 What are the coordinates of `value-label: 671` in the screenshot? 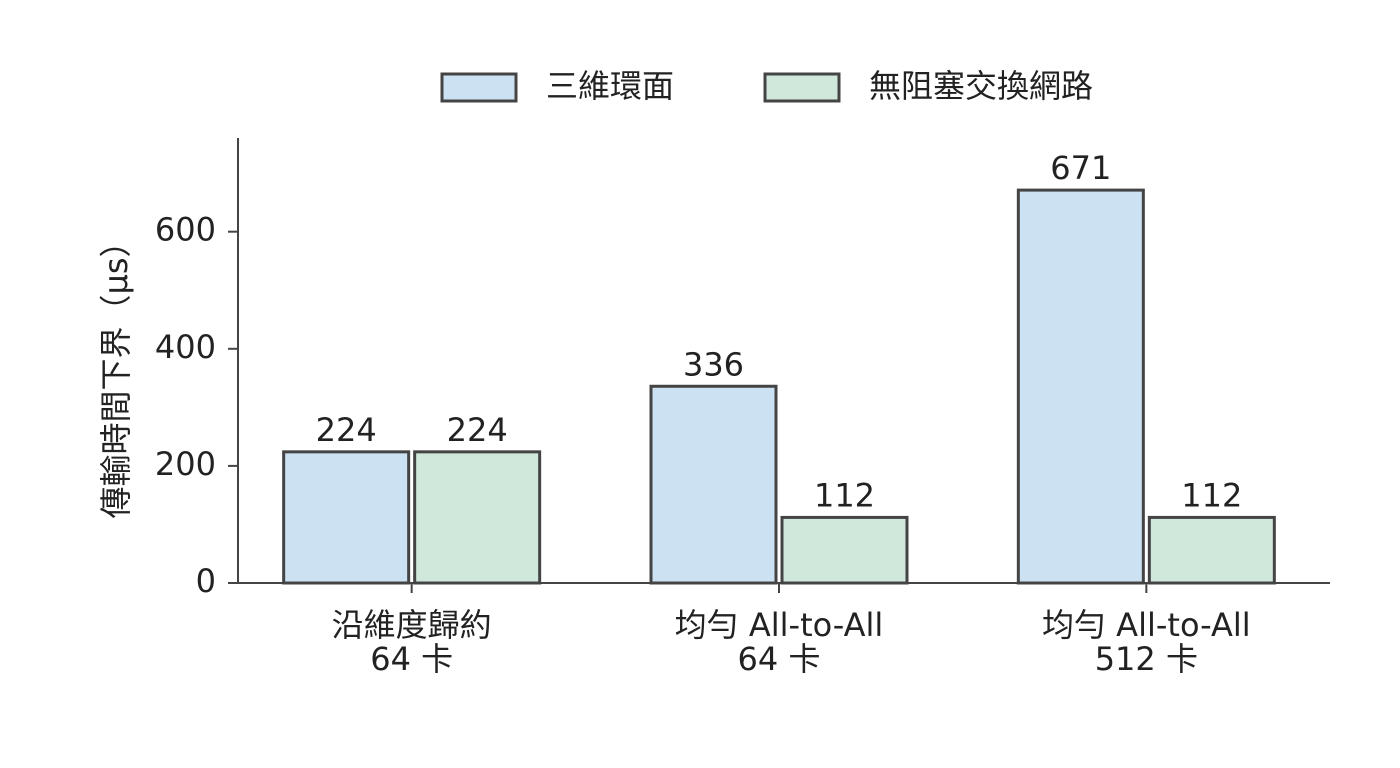 It's located at (1080, 168).